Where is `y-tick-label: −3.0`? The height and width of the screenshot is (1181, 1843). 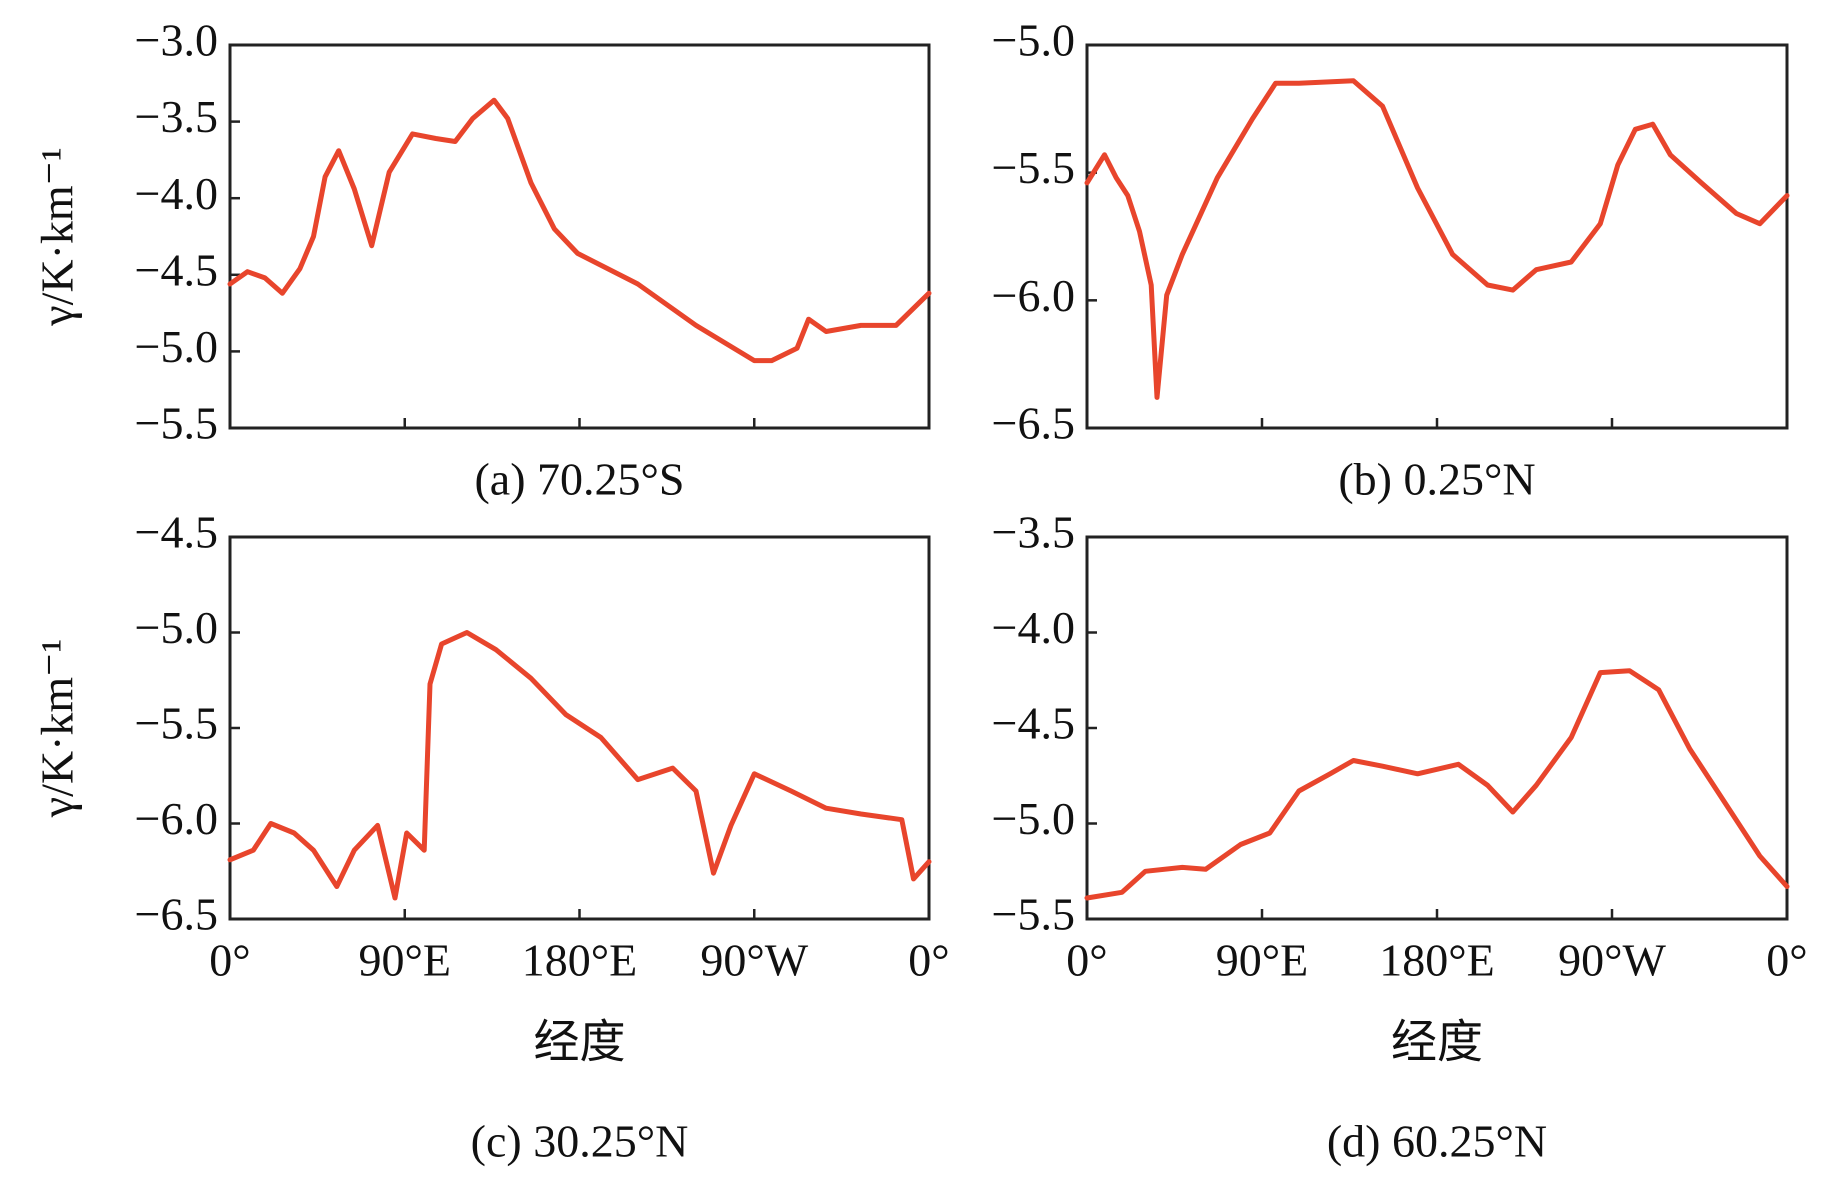
y-tick-label: −3.0 is located at coordinates (176, 40).